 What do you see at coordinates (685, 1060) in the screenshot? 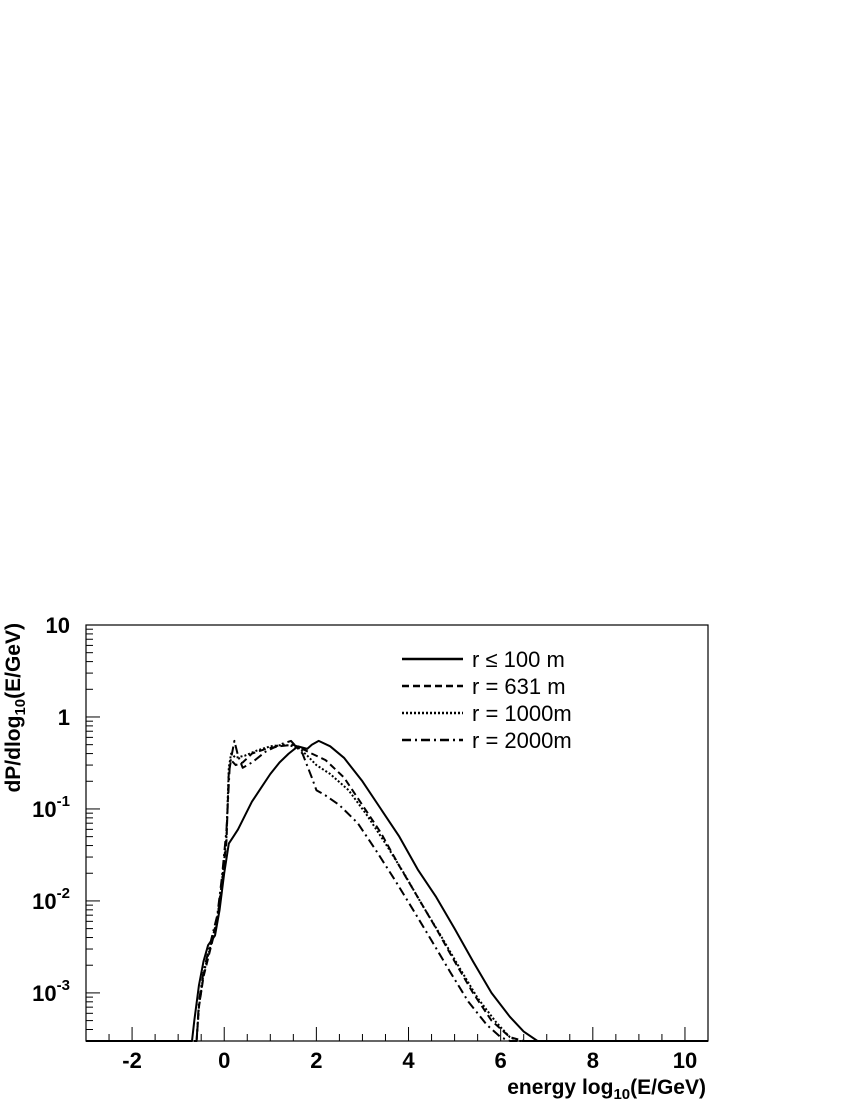
I see `x-tick-label: 10` at bounding box center [685, 1060].